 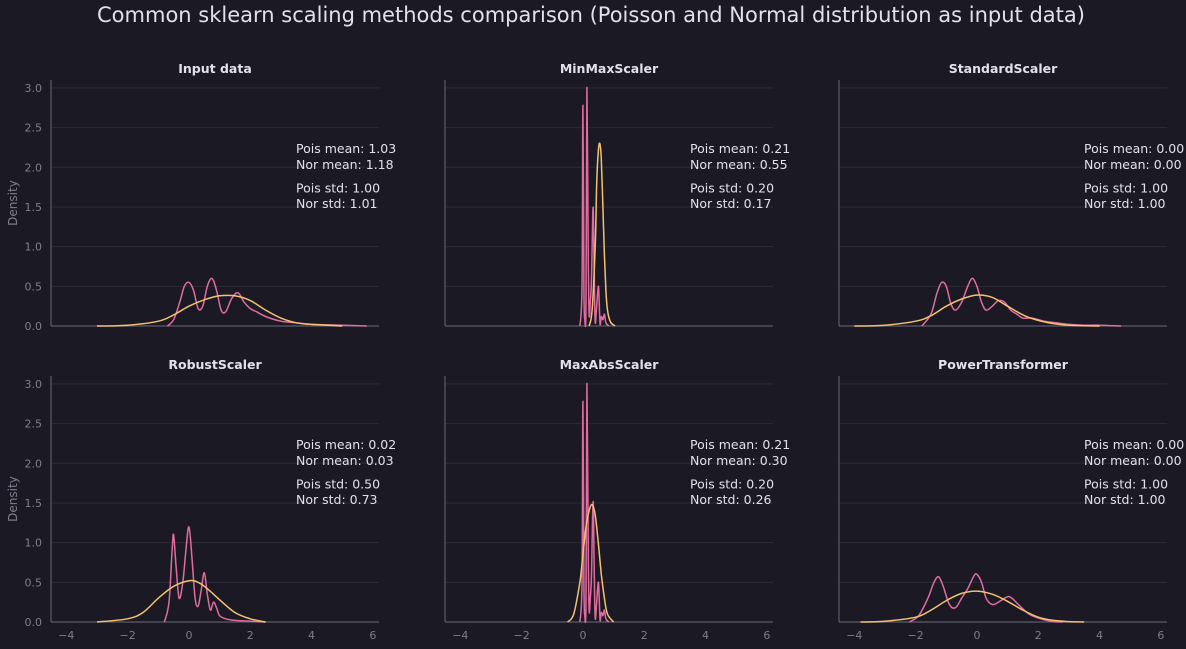 What do you see at coordinates (336, 203) in the screenshot?
I see `stat-annotation: Nor std: 1.01` at bounding box center [336, 203].